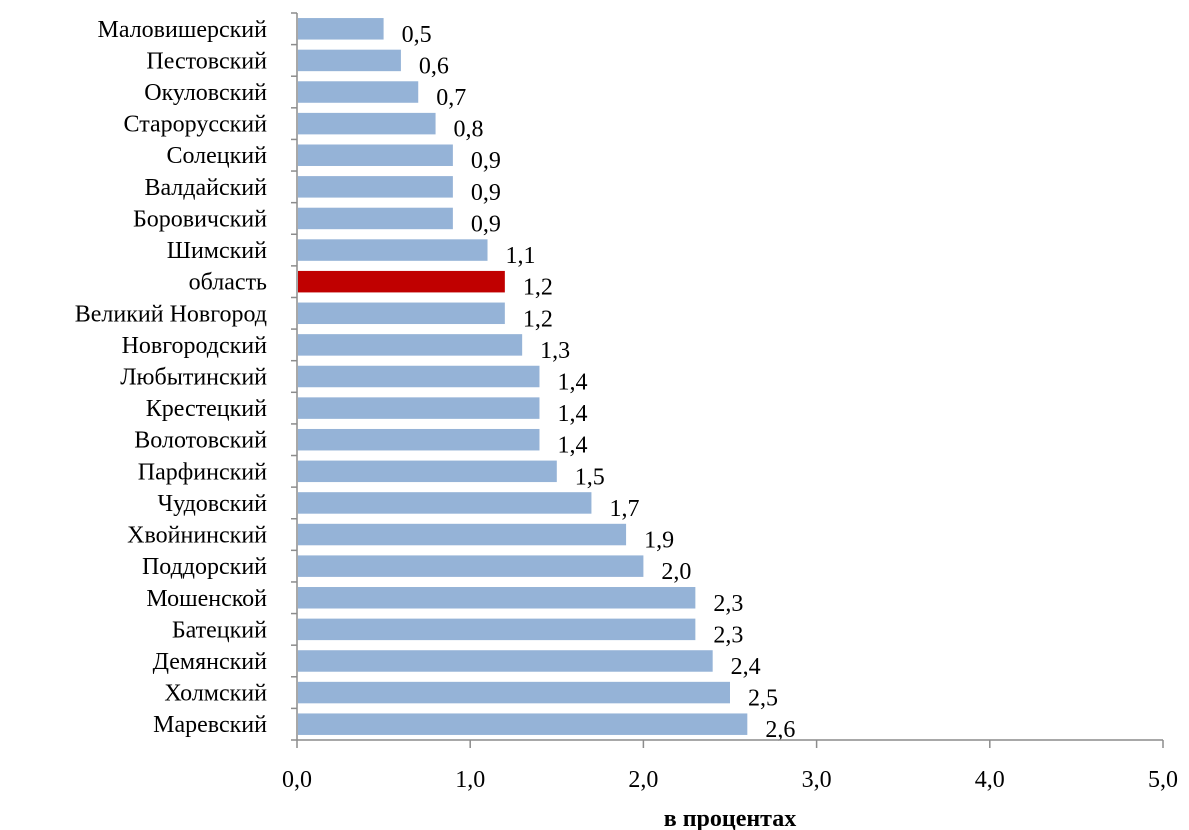  I want to click on value-label: 1,1, so click(521, 256).